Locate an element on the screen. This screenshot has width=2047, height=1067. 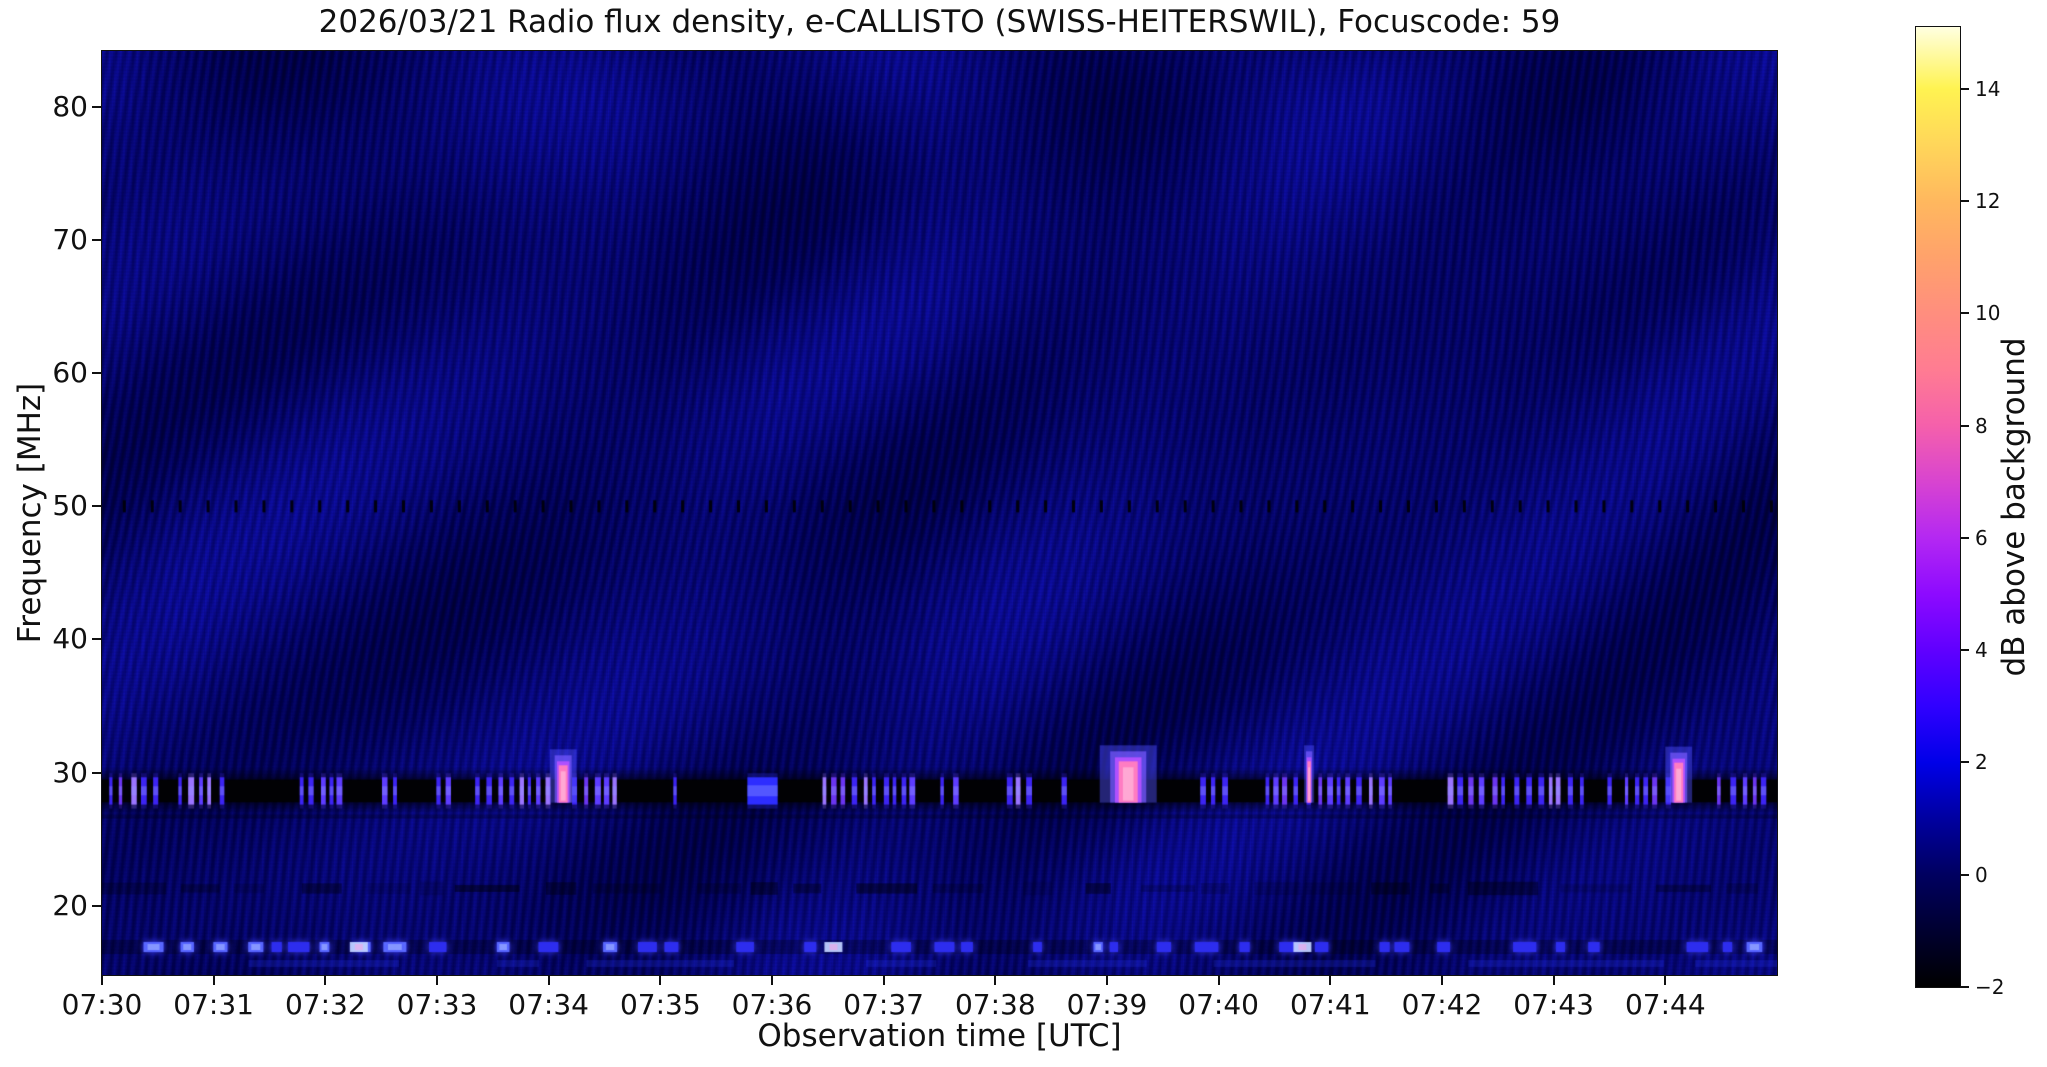
colorbar-tick-label: 2 is located at coordinates (1981, 762).